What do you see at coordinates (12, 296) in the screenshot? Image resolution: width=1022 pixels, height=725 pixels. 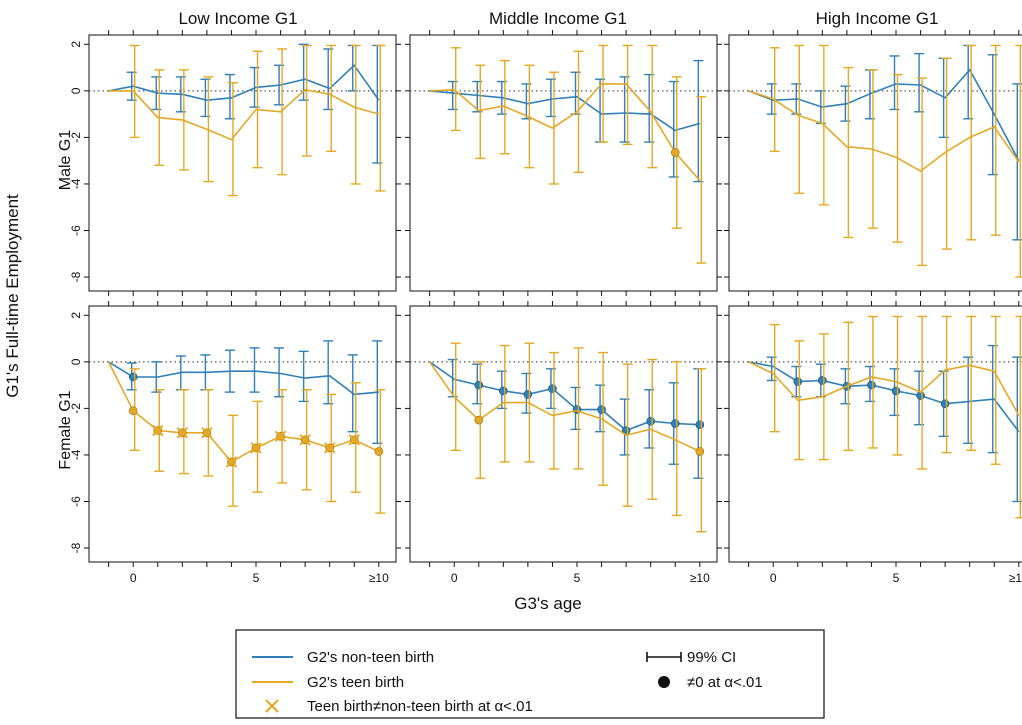 I see `y-axis-label: G1's Full-time Employment` at bounding box center [12, 296].